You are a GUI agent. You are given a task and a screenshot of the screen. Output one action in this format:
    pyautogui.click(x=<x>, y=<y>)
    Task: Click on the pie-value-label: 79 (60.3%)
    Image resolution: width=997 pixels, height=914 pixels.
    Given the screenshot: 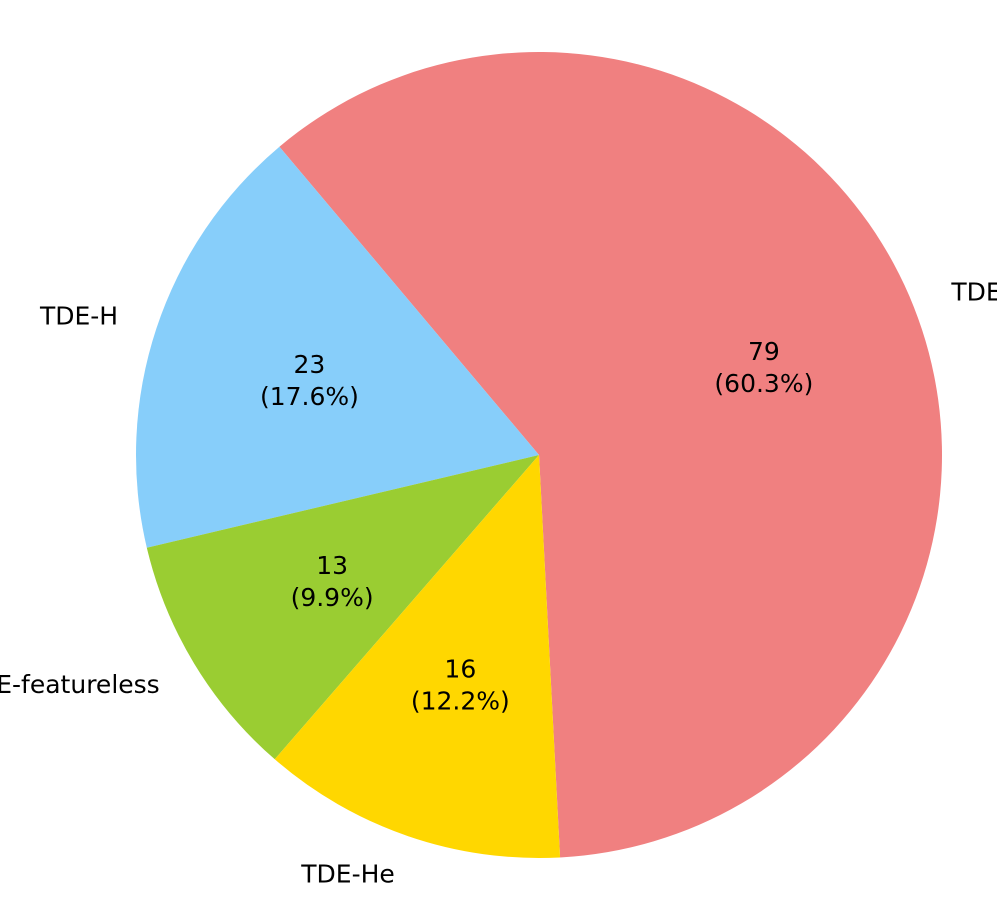 What is the action you would take?
    pyautogui.click(x=763, y=367)
    